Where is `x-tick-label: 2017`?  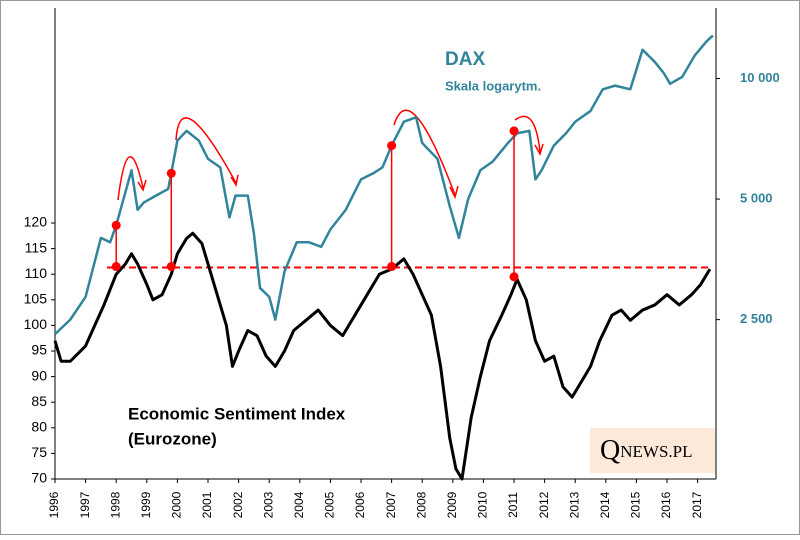
x-tick-label: 2017 is located at coordinates (697, 504).